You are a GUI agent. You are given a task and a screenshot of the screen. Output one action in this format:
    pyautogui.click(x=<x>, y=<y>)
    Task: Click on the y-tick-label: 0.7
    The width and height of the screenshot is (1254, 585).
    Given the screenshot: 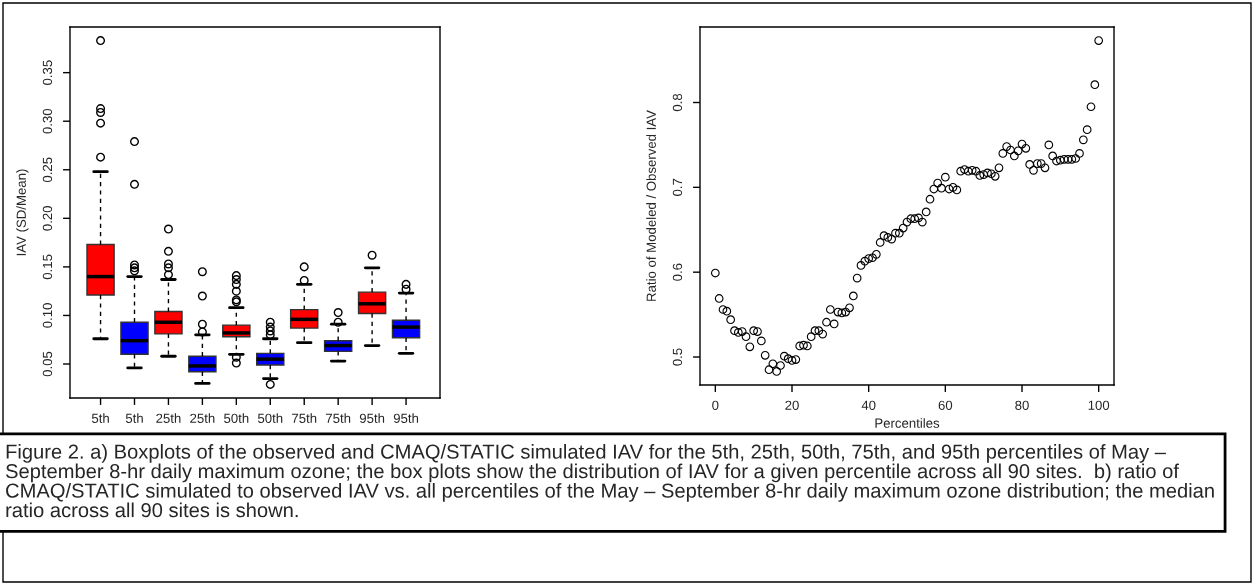 What is the action you would take?
    pyautogui.click(x=677, y=187)
    